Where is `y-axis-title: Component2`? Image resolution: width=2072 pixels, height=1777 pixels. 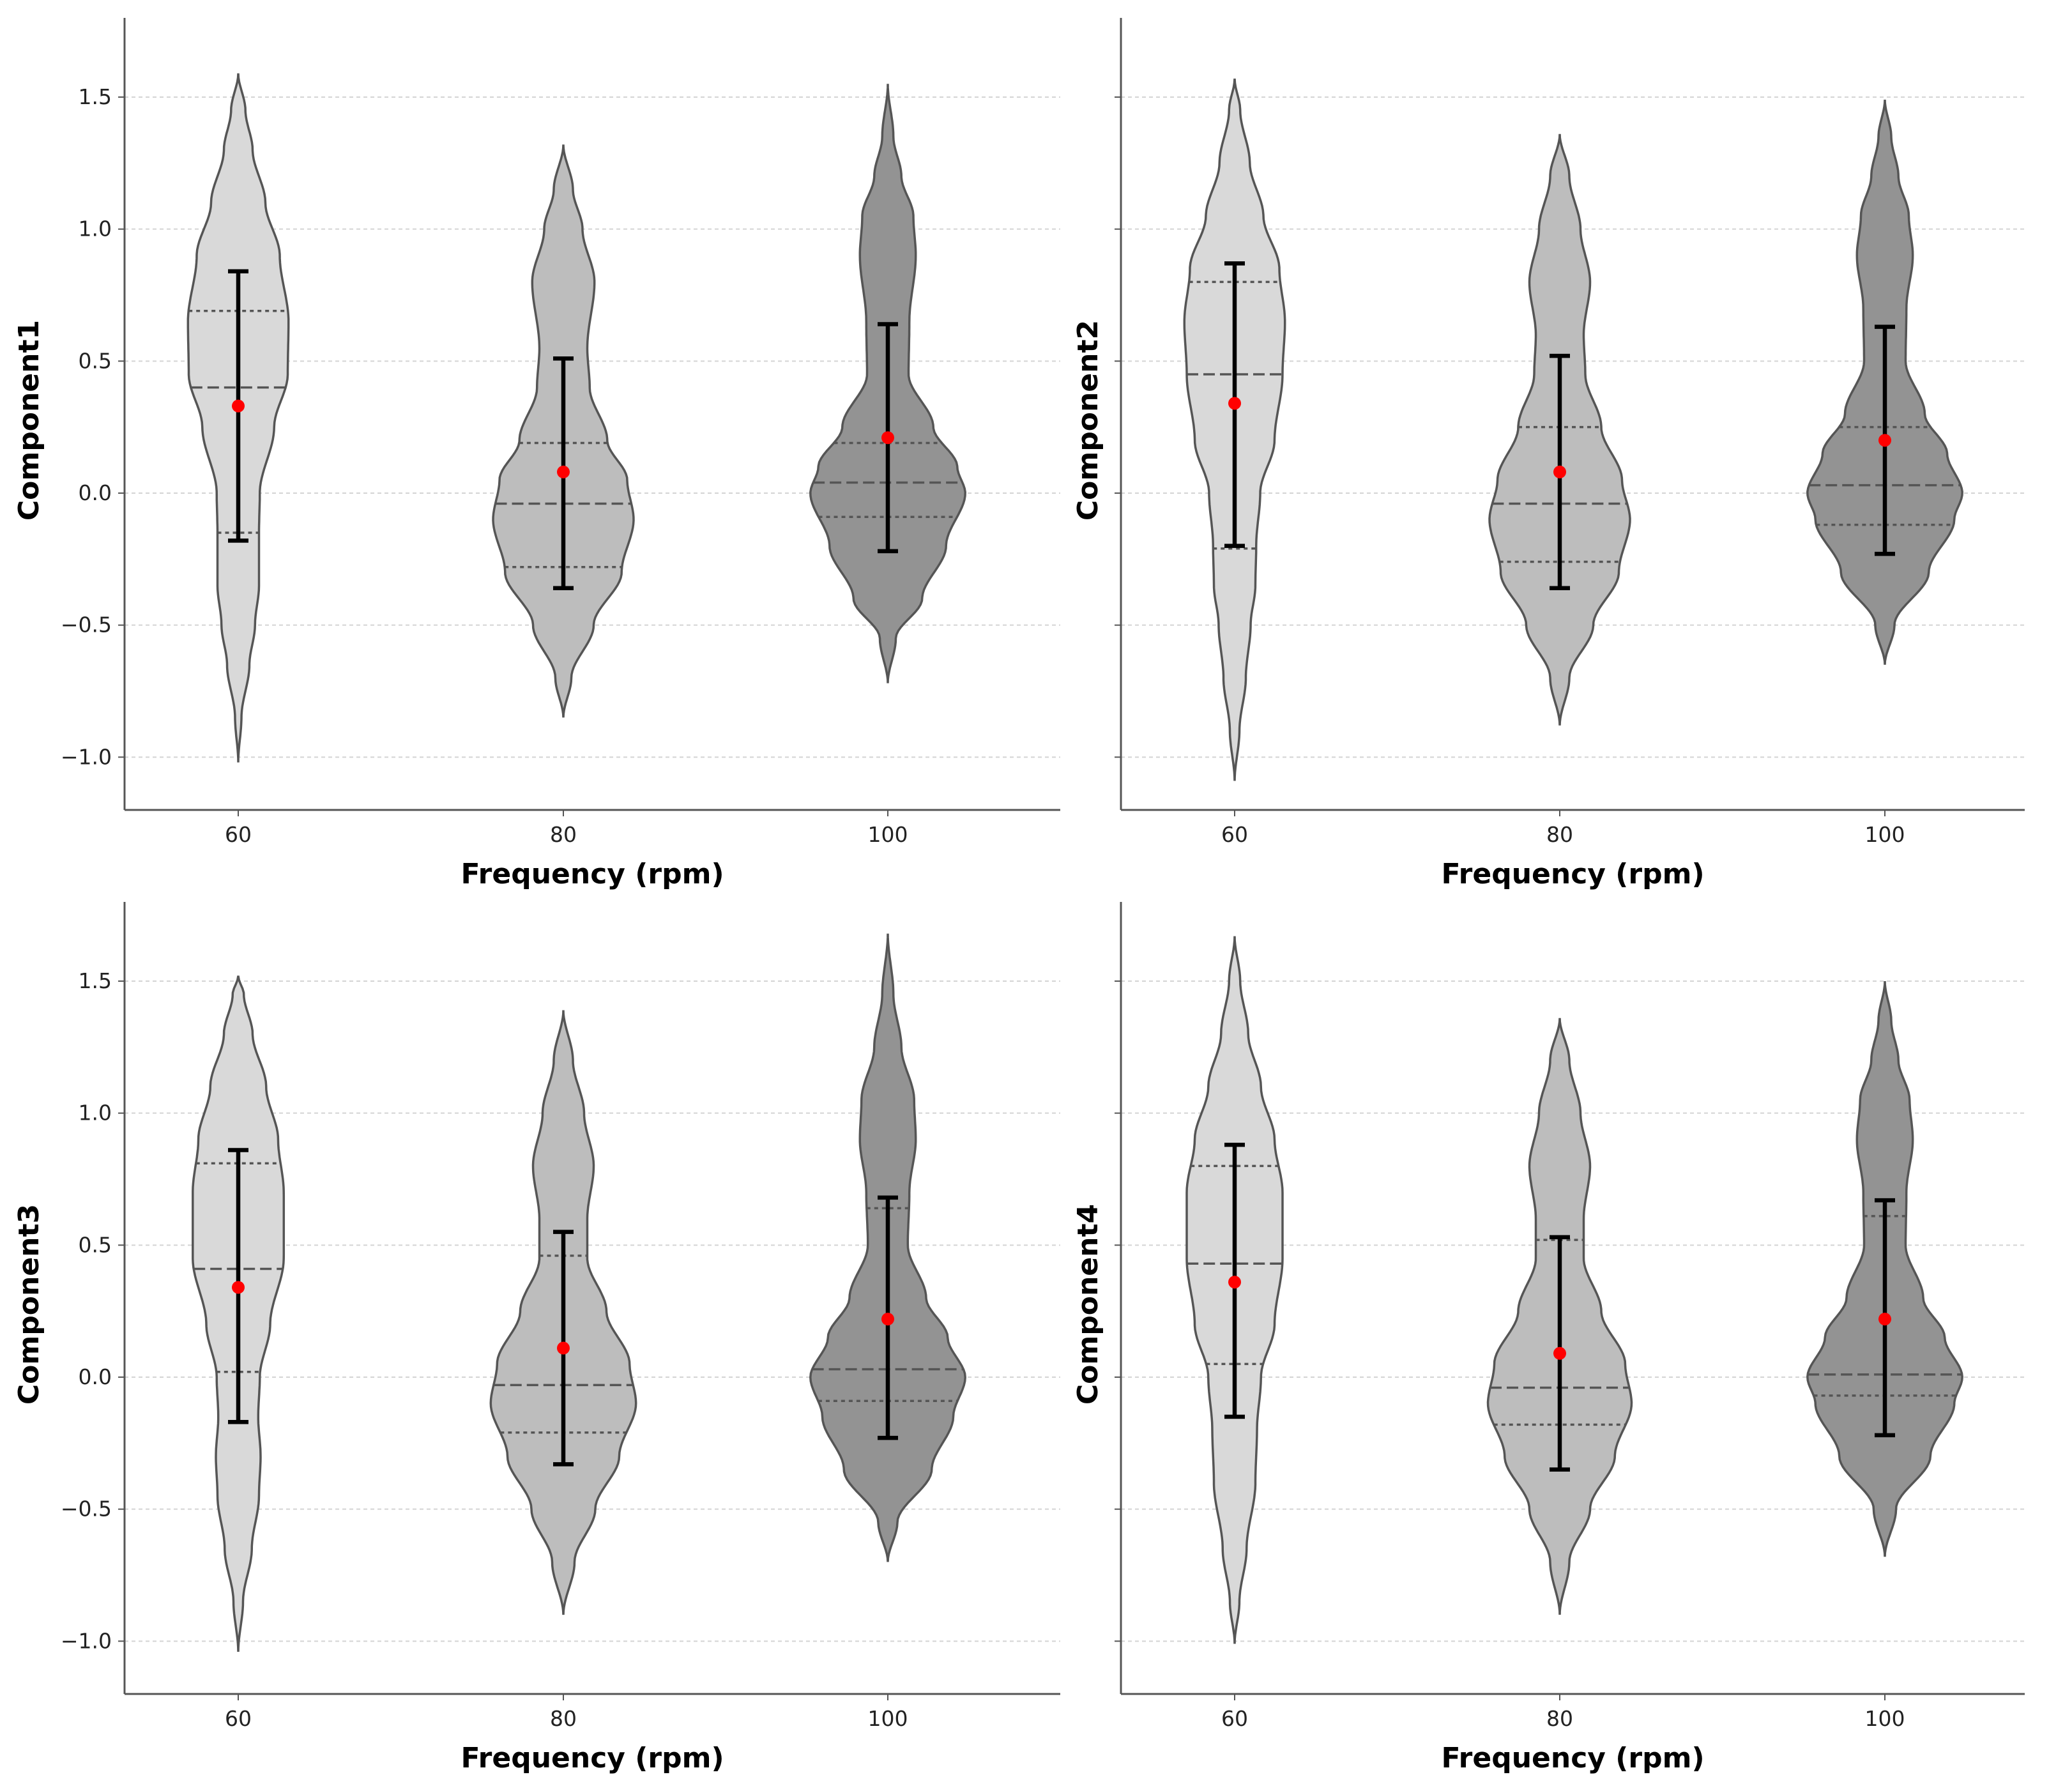
y-axis-title: Component2 is located at coordinates (1088, 420).